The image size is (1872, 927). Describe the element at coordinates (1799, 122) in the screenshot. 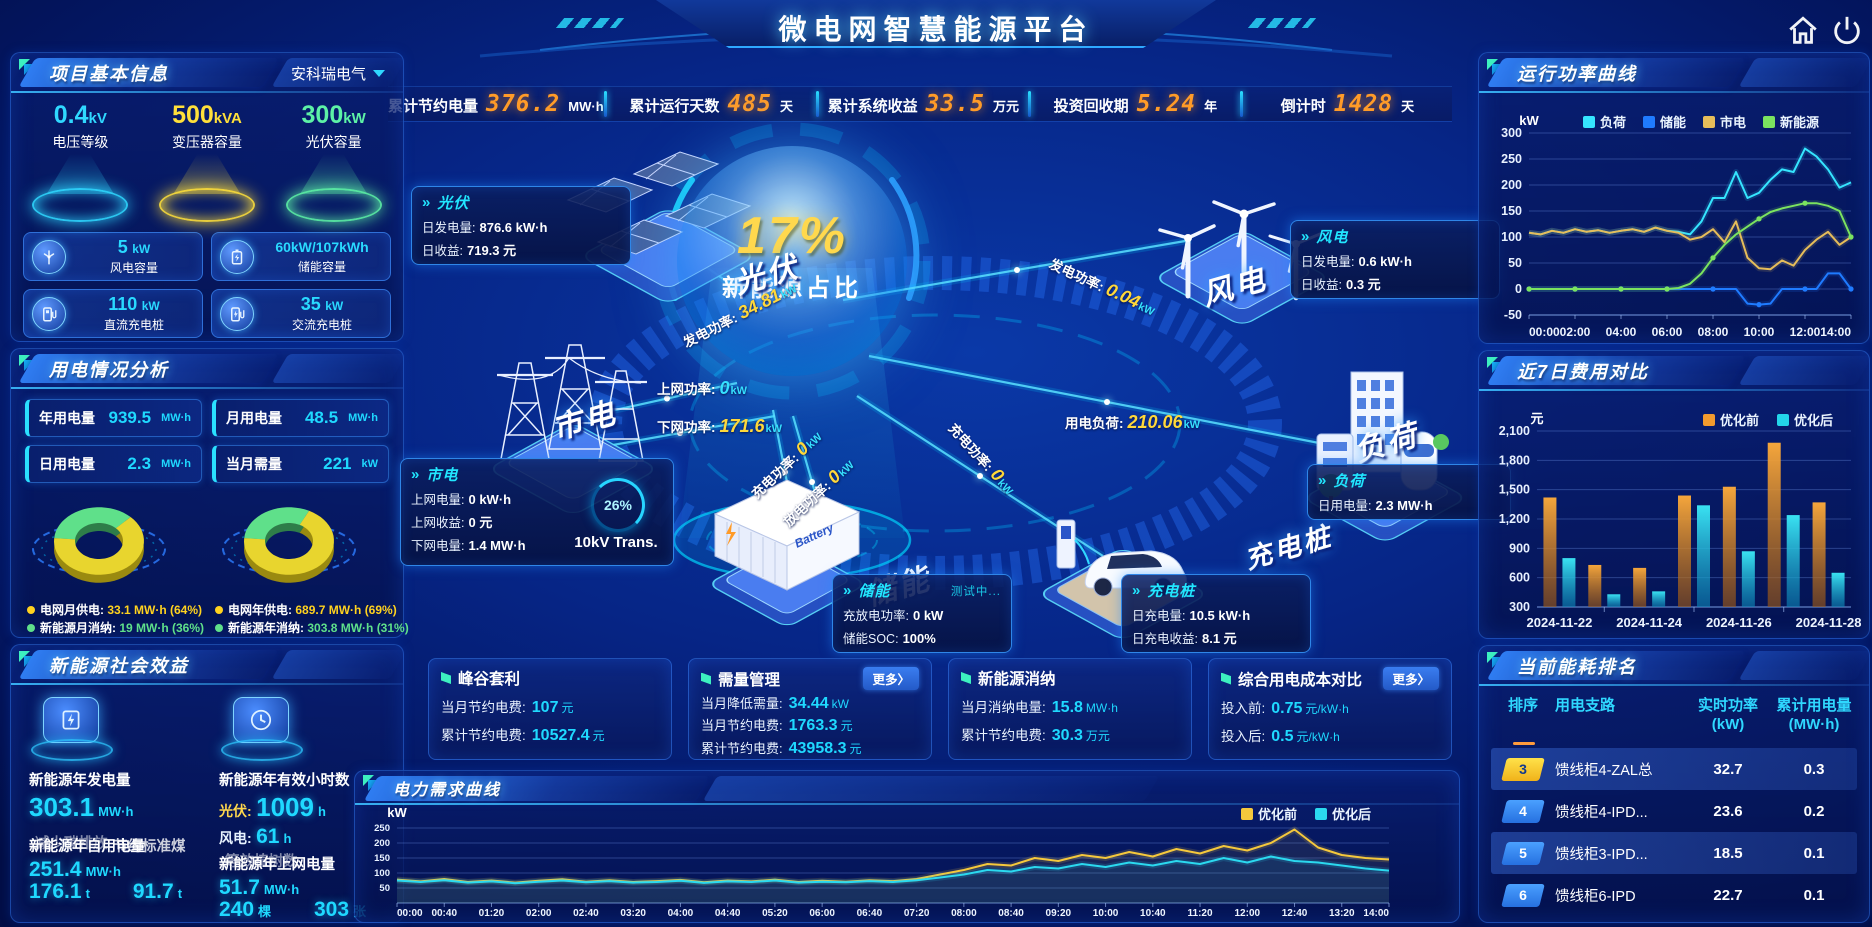

I see `svg-text: 新能源` at that location.